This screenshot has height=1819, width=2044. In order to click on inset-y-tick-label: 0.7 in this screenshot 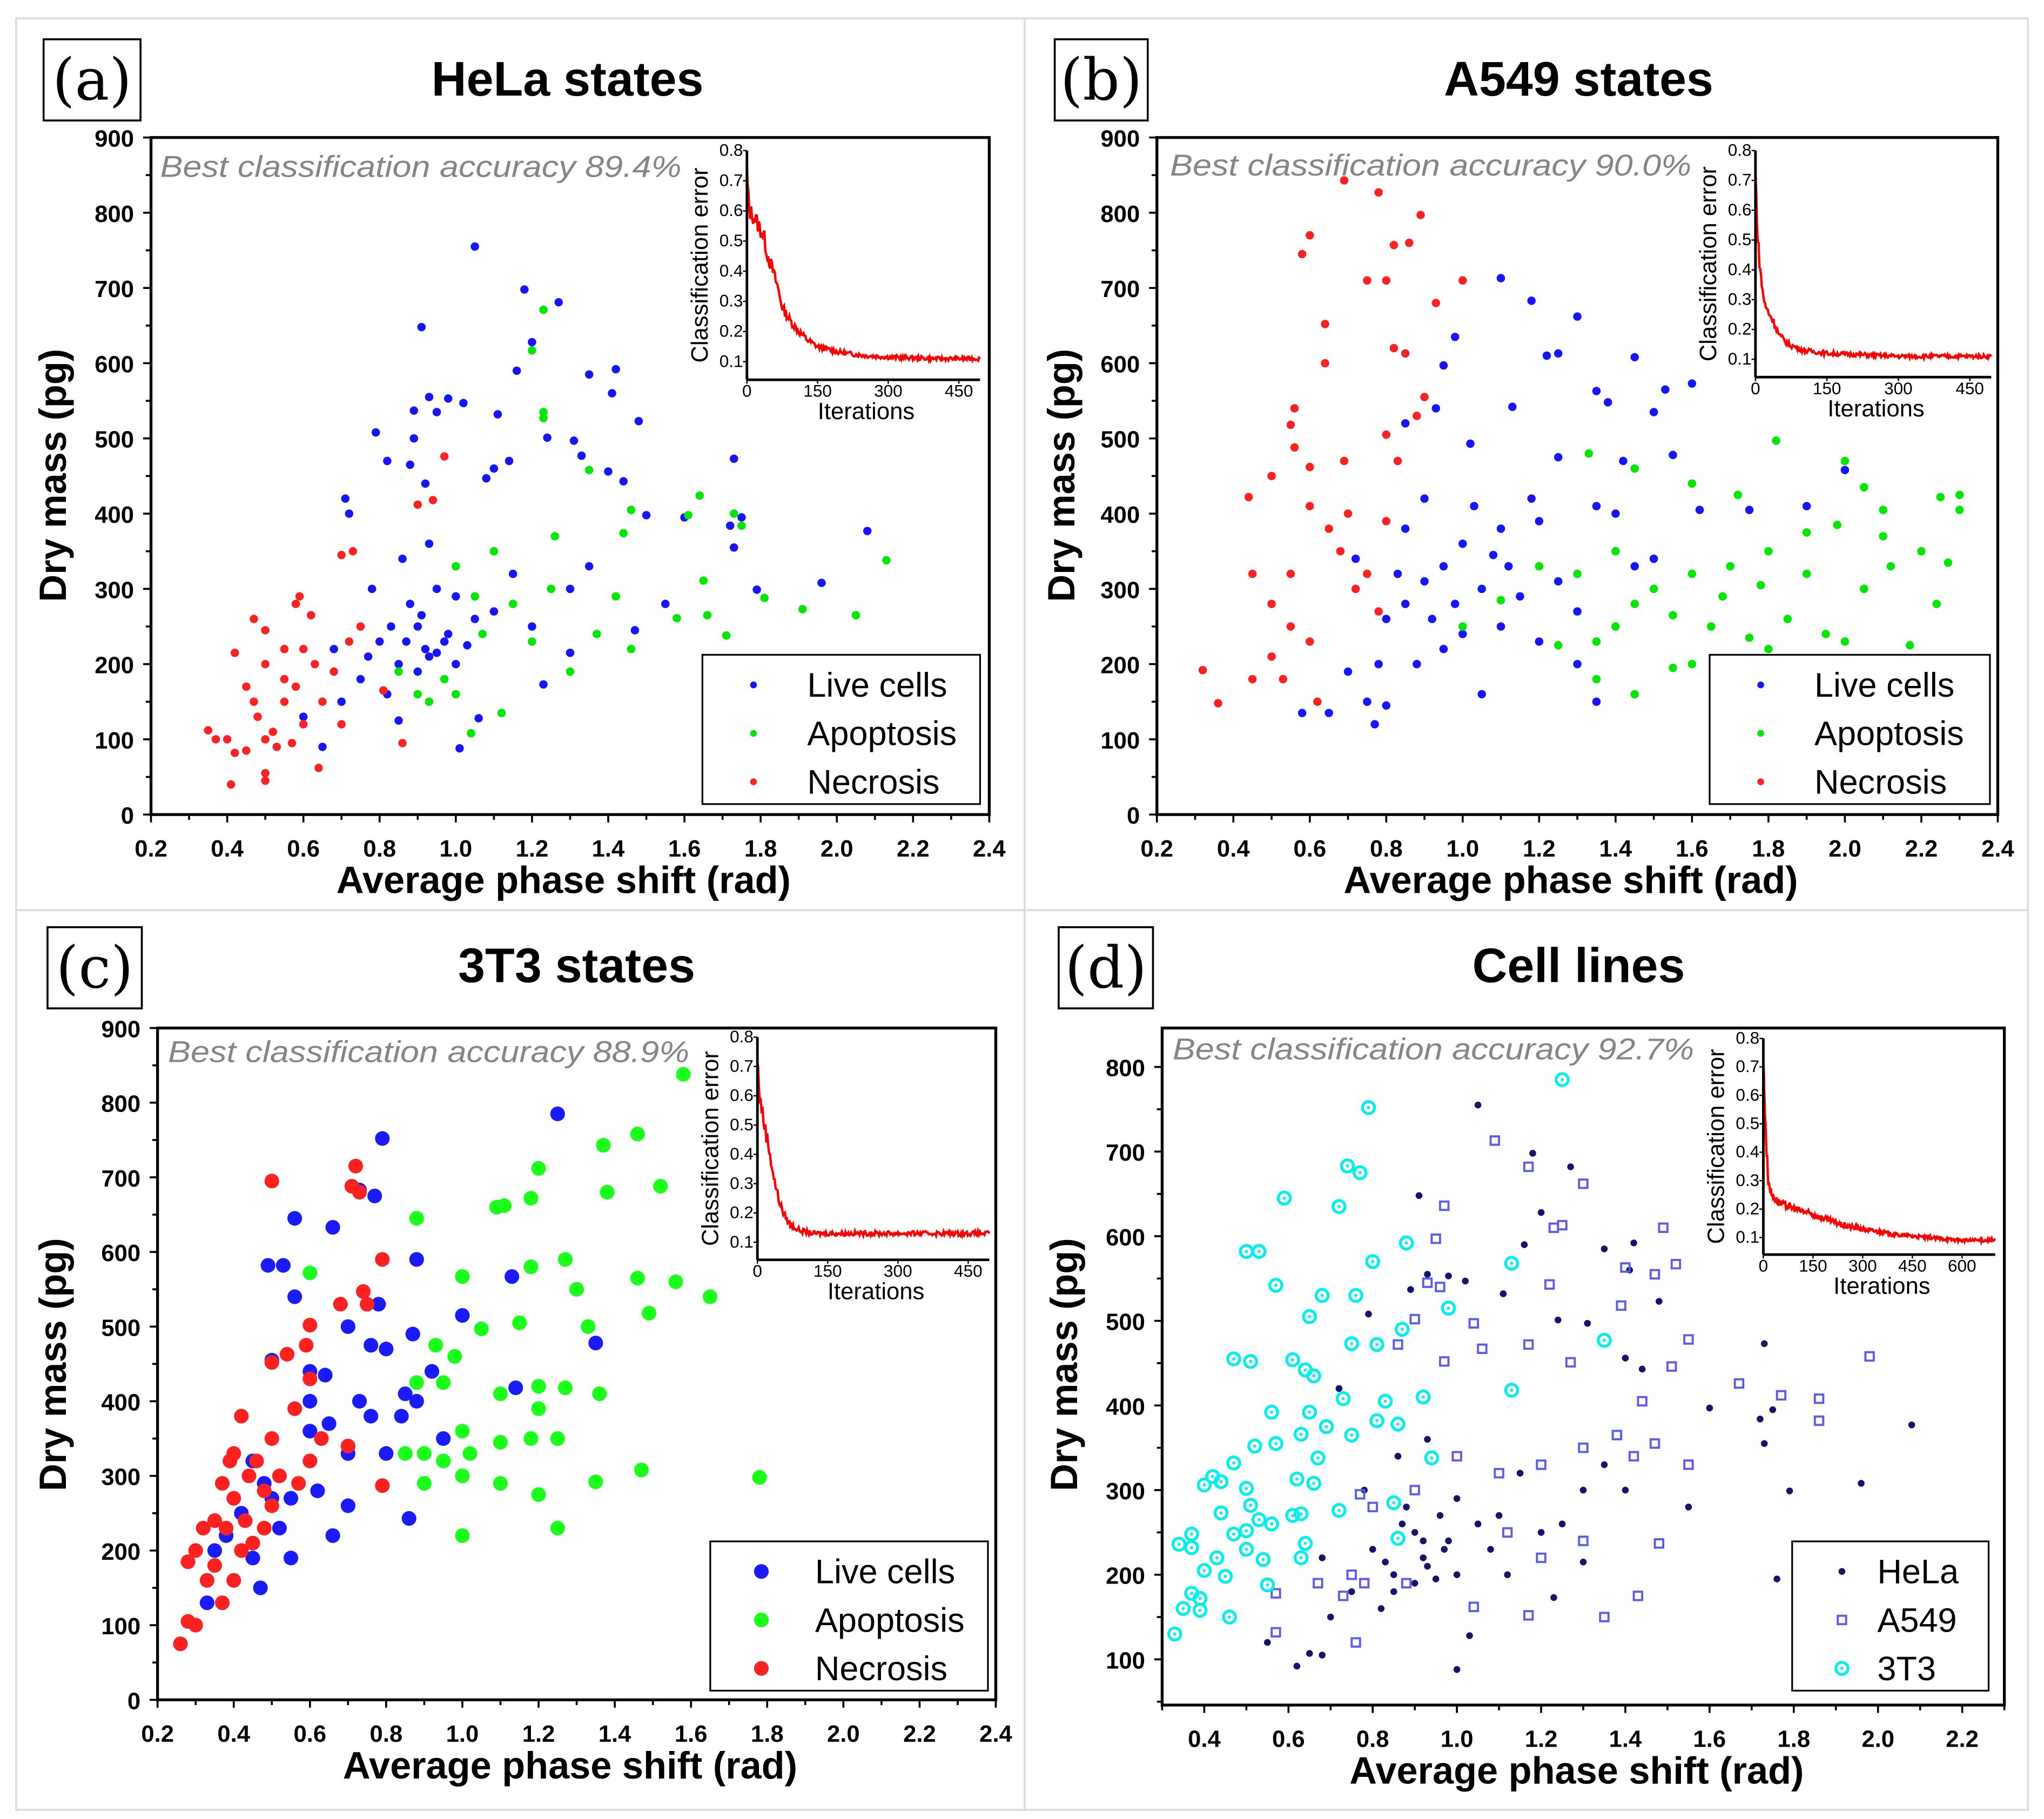, I will do `click(1747, 1066)`.